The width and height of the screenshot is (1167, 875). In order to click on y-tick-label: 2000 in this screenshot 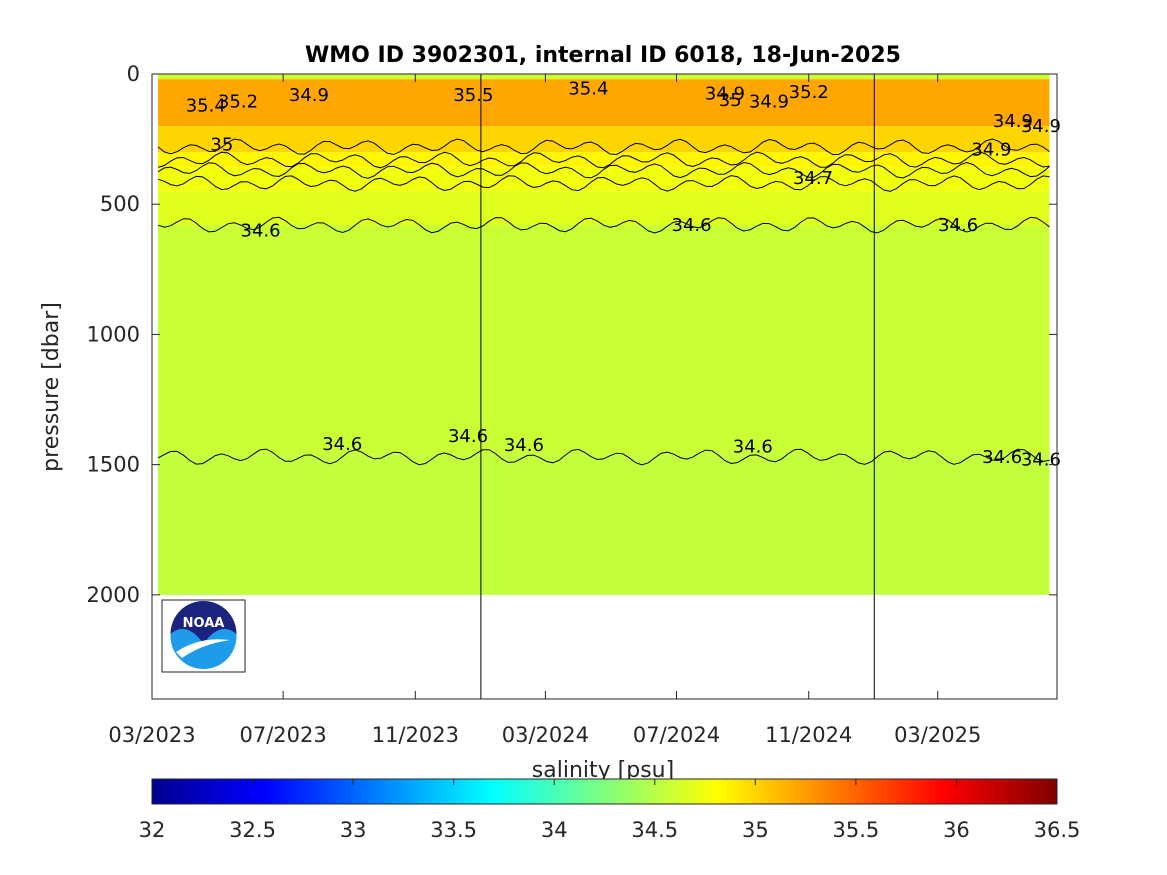, I will do `click(113, 595)`.